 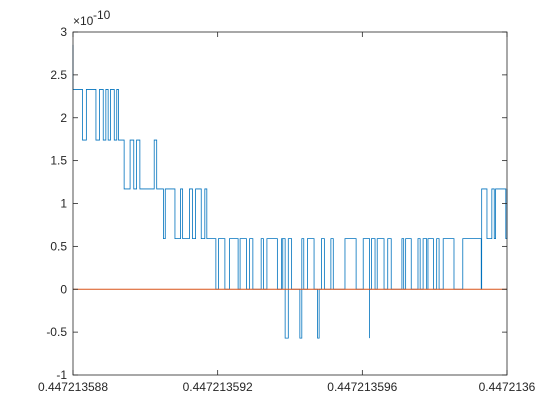 I want to click on x-tick-label: 0.4472136, so click(x=507, y=387).